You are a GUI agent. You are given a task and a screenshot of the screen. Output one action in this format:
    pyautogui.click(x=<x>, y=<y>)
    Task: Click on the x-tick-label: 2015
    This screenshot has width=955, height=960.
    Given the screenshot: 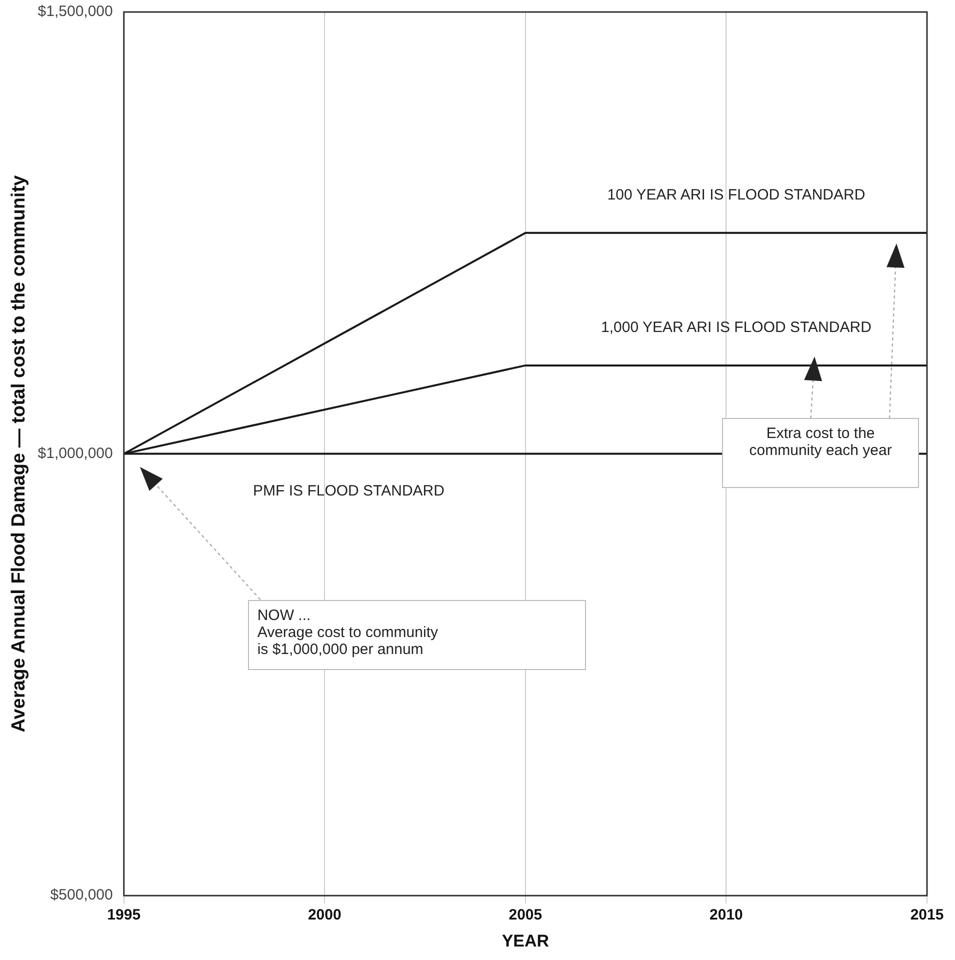 What is the action you would take?
    pyautogui.click(x=927, y=915)
    